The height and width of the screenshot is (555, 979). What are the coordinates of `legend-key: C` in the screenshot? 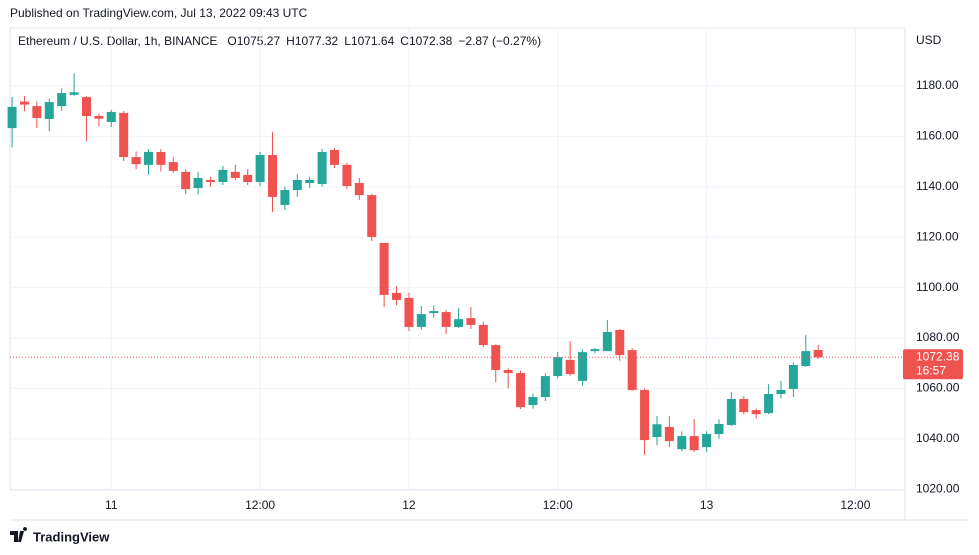 It's located at (404, 41).